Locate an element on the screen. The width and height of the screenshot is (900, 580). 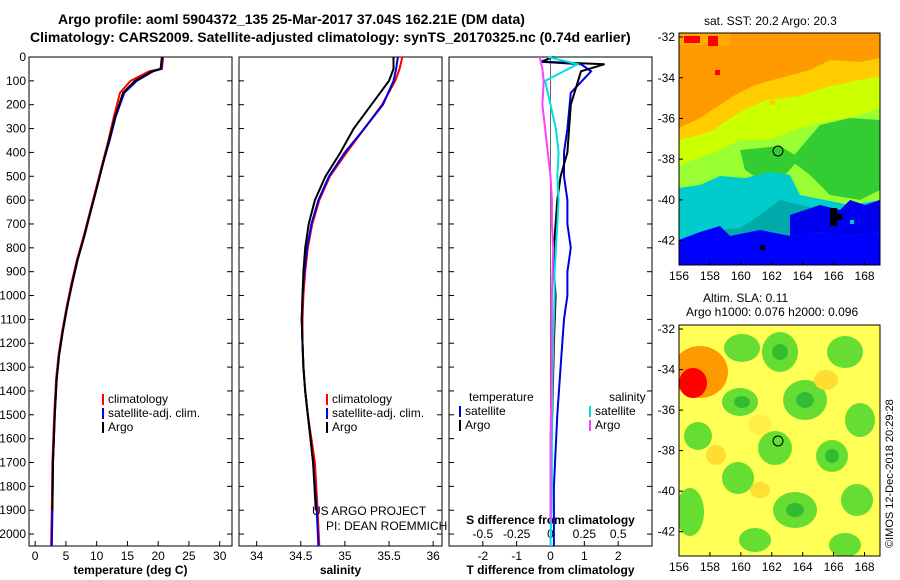
salinity-diff-tick-label: -0.25 is located at coordinates (517, 534).